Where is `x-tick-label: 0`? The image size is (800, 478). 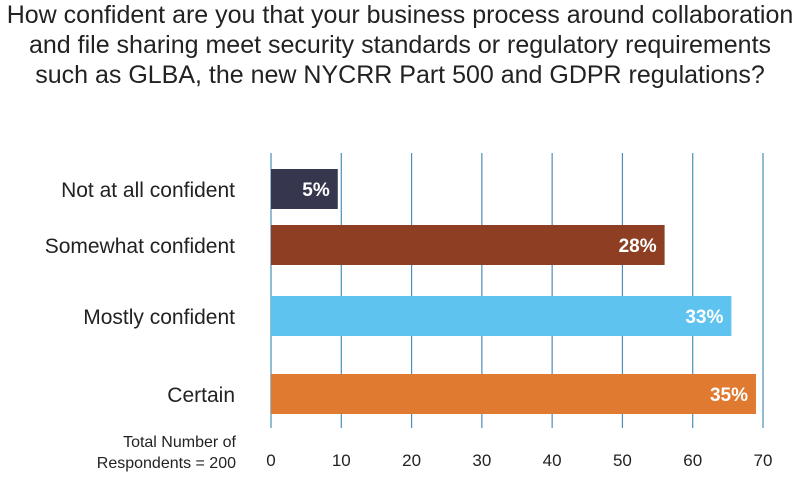
x-tick-label: 0 is located at coordinates (270, 460).